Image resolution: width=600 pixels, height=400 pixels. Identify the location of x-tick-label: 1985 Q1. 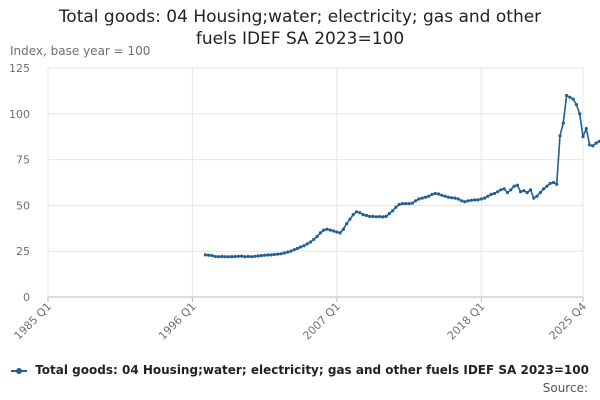
(33, 321).